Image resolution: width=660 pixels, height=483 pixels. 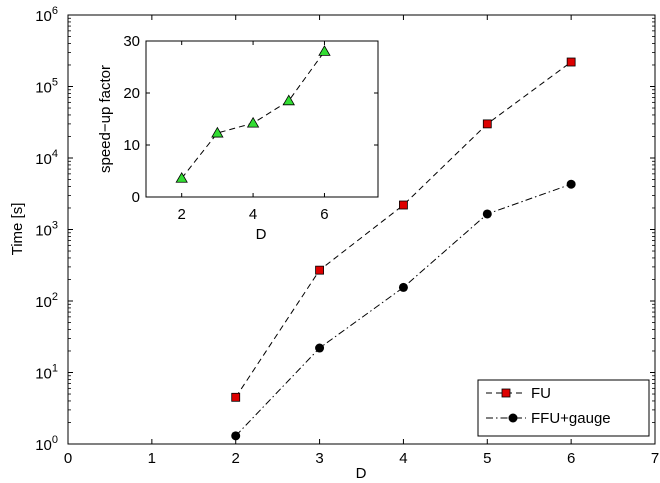 I want to click on main-x-tick-label: 5, so click(x=487, y=458).